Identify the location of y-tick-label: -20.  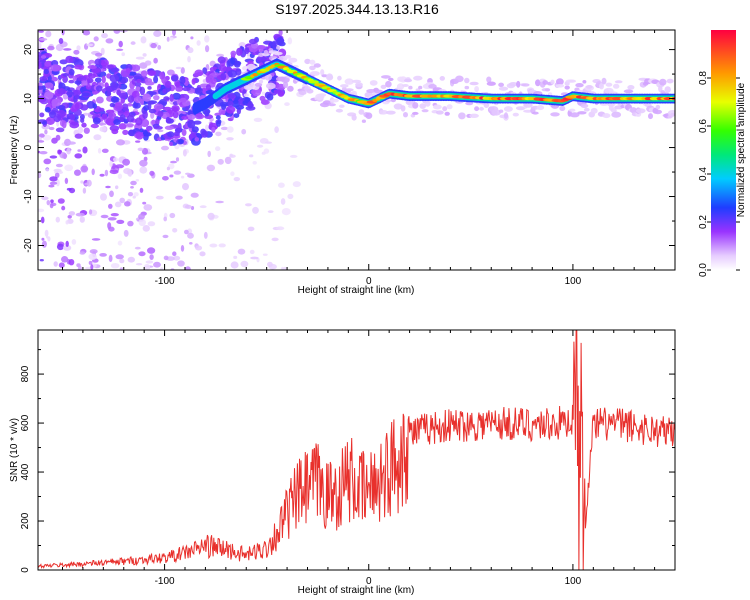
(28, 245).